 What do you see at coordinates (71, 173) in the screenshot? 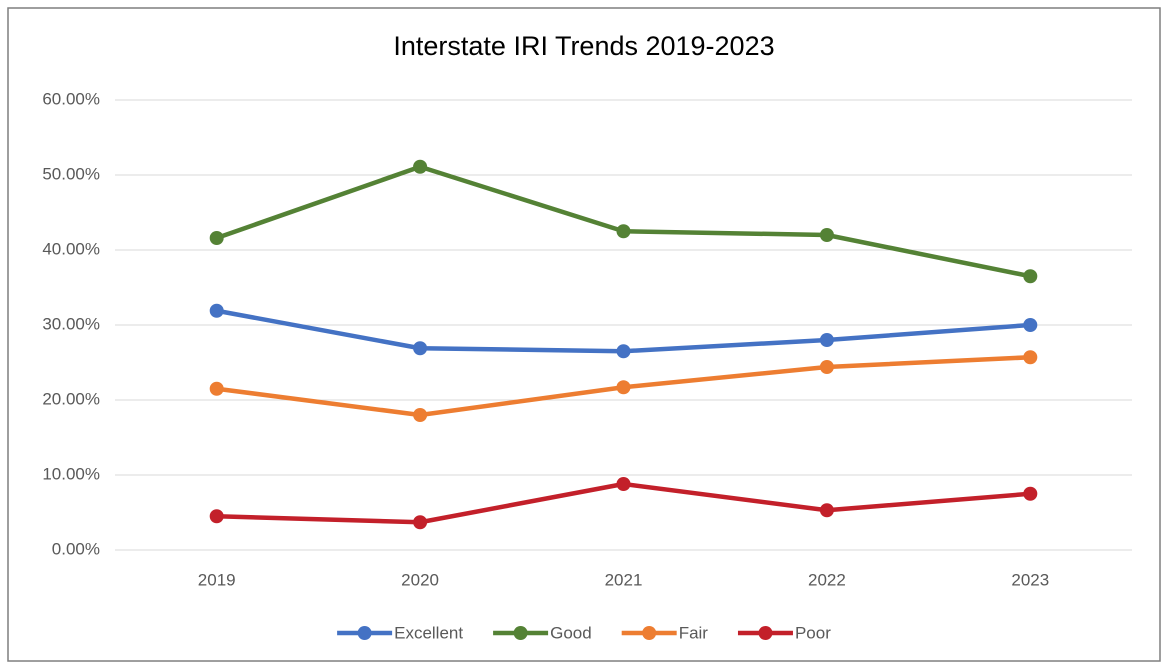
I see `y-tick-label: 50.00%` at bounding box center [71, 173].